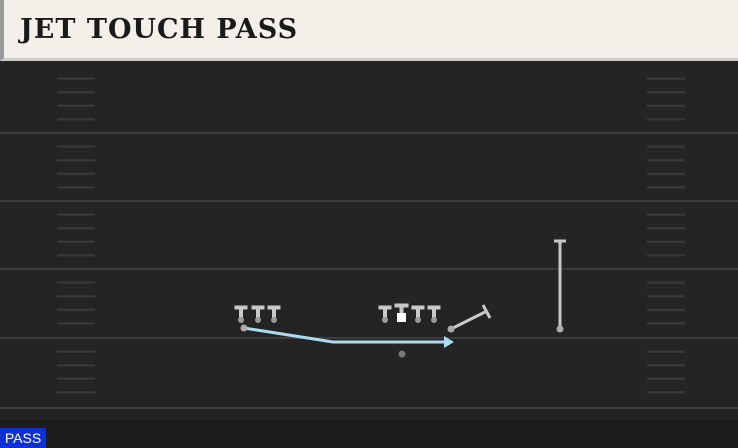 This screenshot has height=448, width=738. Describe the element at coordinates (348, 337) in the screenshot. I see `jet-route` at that location.